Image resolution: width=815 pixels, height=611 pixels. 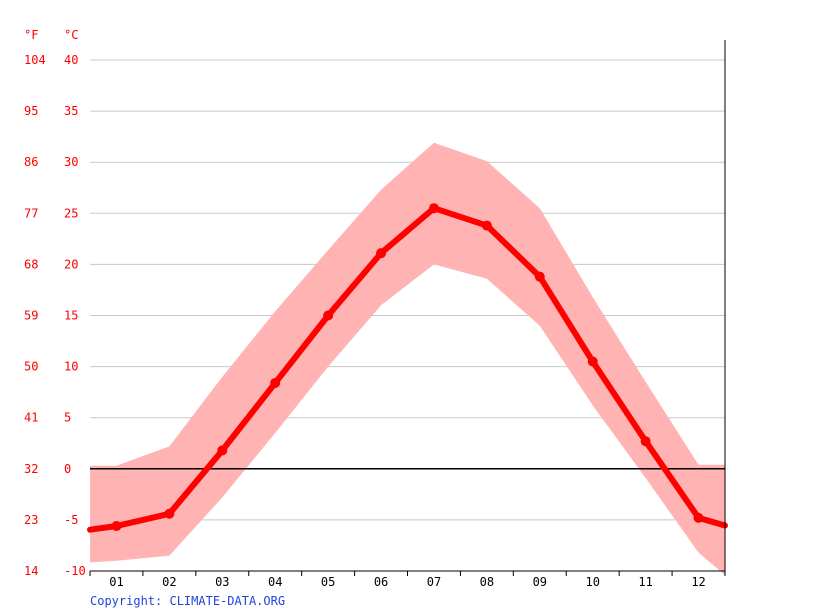 I want to click on fahrenheit-tick-label: 86, so click(x=31, y=162).